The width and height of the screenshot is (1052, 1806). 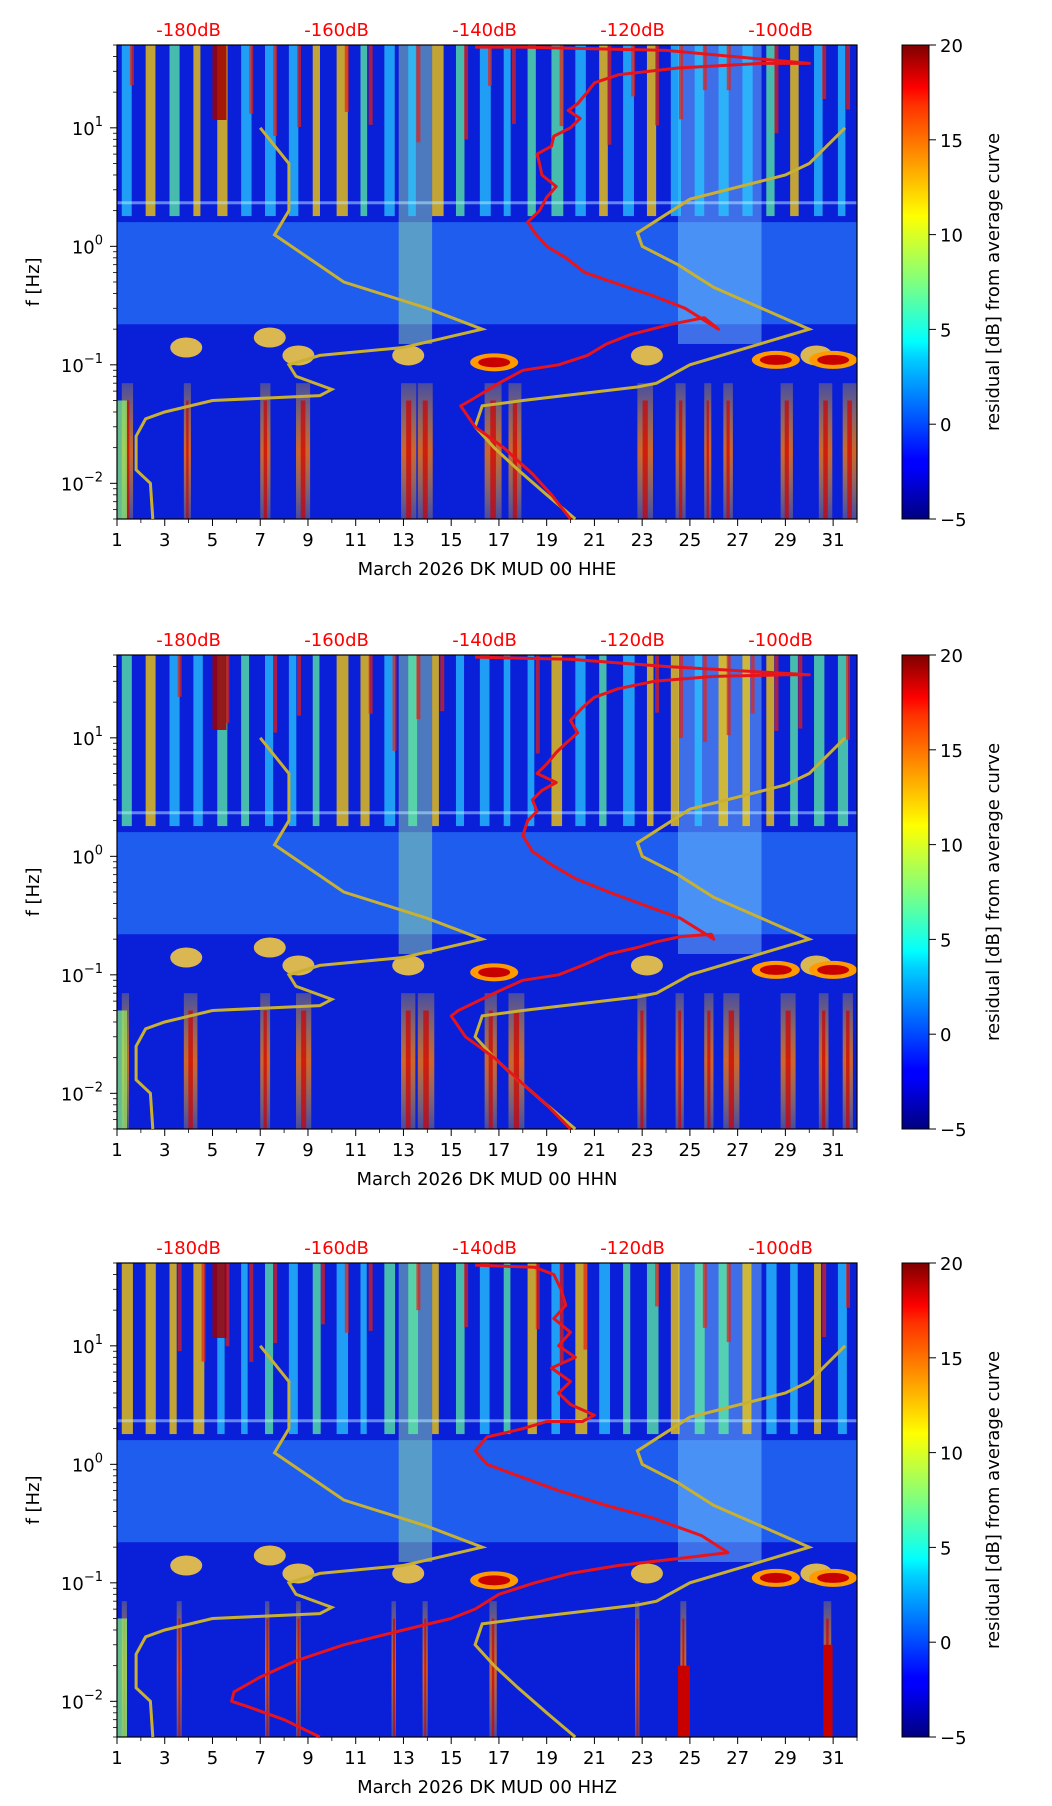 I want to click on top-db-label: -180dB, so click(x=188, y=640).